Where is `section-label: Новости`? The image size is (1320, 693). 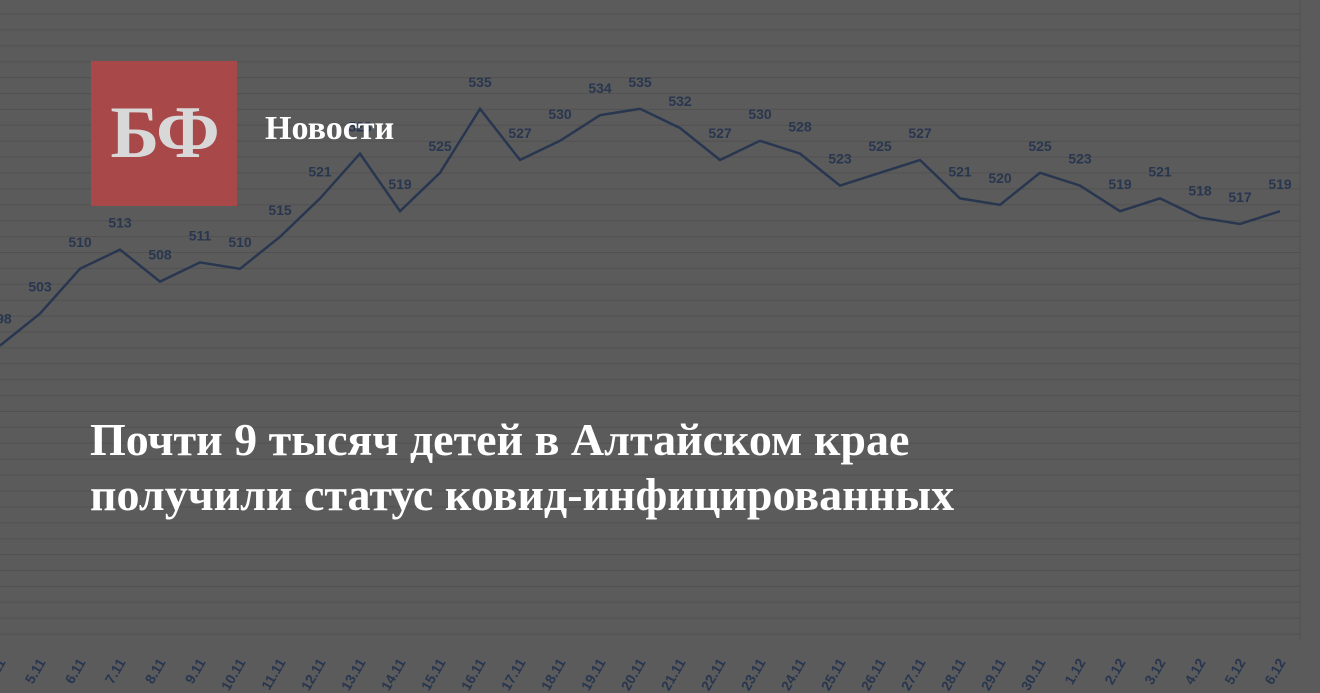 section-label: Новости is located at coordinates (330, 128).